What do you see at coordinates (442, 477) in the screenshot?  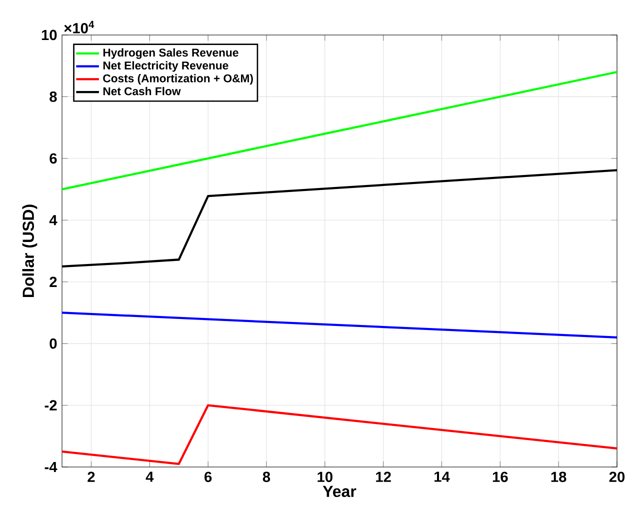 I see `x-tick-label: 14` at bounding box center [442, 477].